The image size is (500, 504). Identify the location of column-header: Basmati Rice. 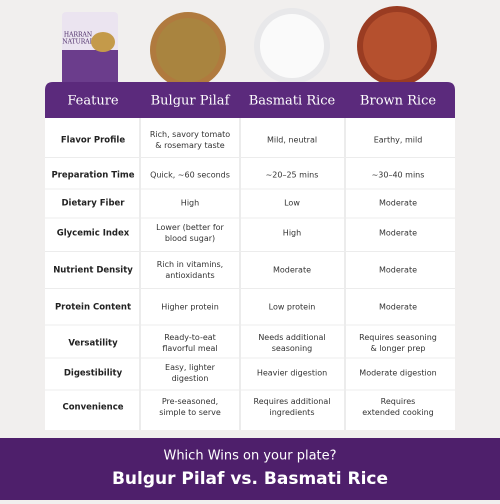
(292, 101).